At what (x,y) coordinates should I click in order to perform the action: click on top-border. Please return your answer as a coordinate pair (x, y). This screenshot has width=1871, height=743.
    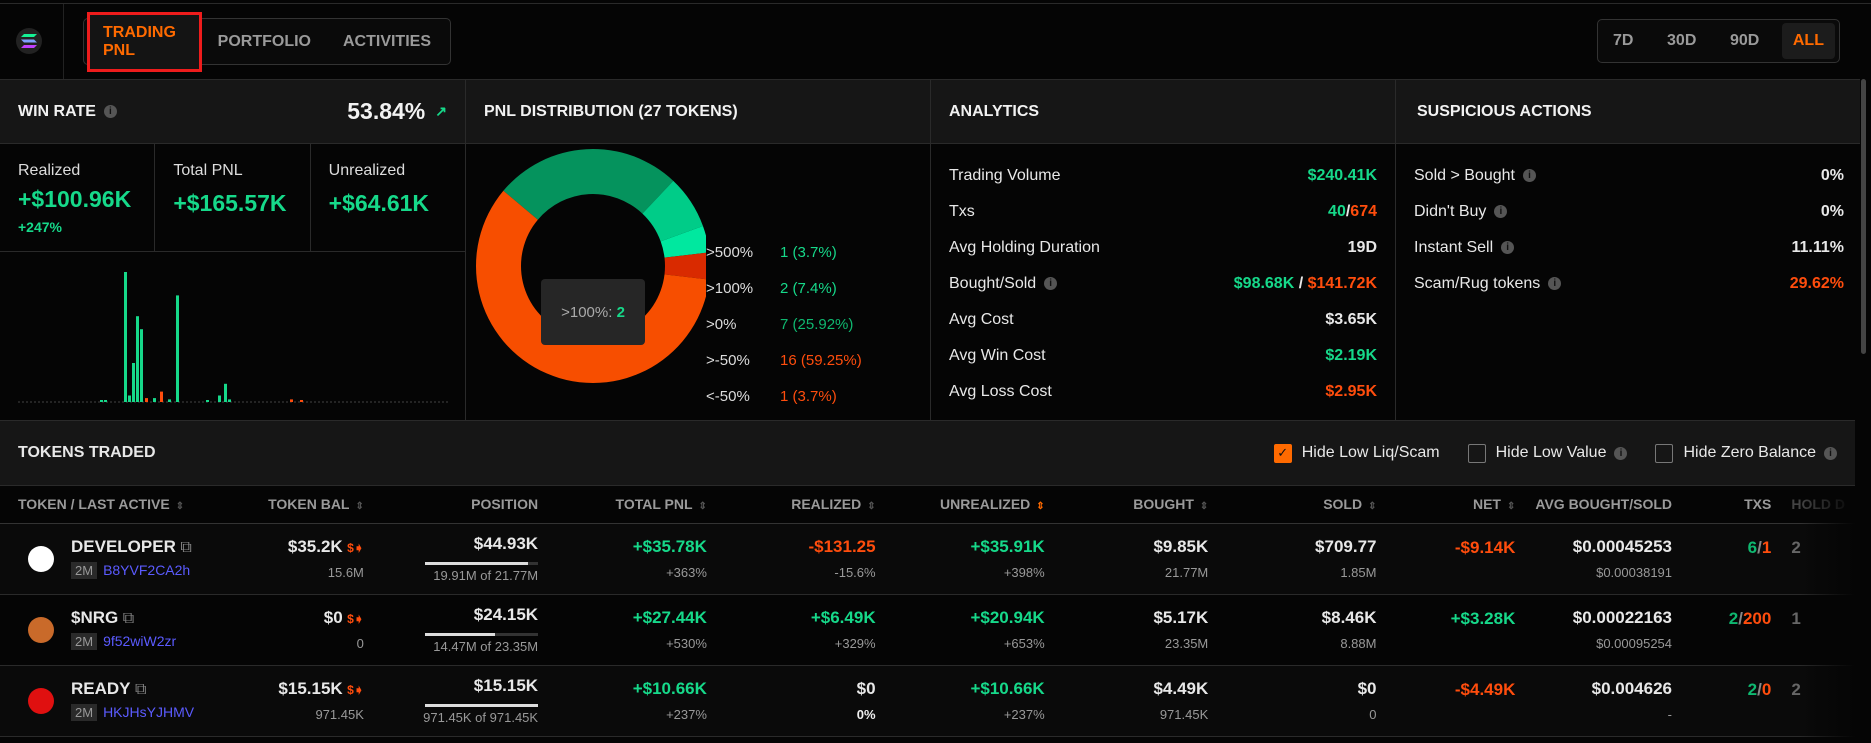
    Looking at the image, I should click on (935, 2).